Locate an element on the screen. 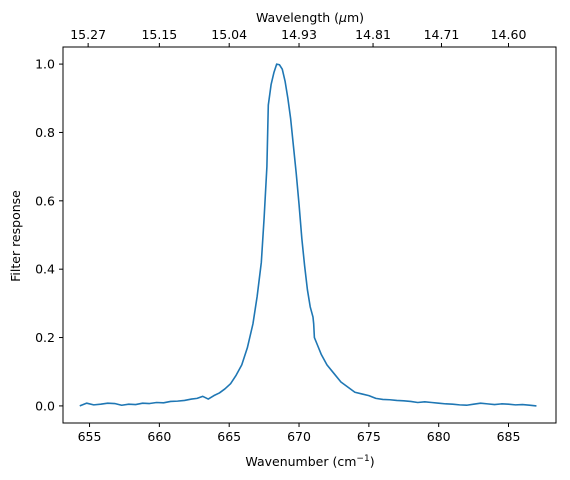 The image size is (570, 480). y-tick-label: 0.2 is located at coordinates (45, 337).